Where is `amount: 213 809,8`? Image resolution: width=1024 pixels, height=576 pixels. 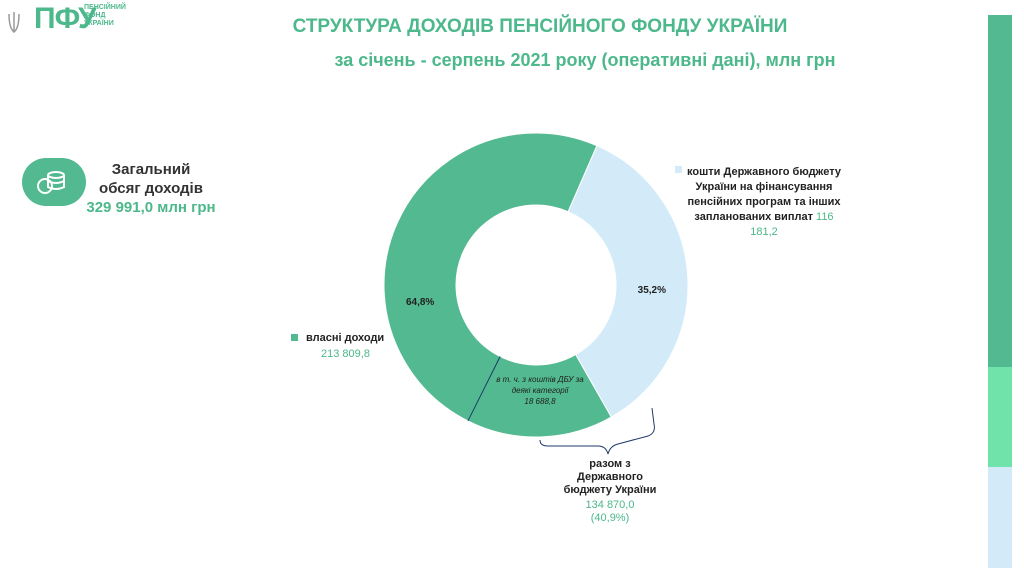
amount: 213 809,8 is located at coordinates (345, 354).